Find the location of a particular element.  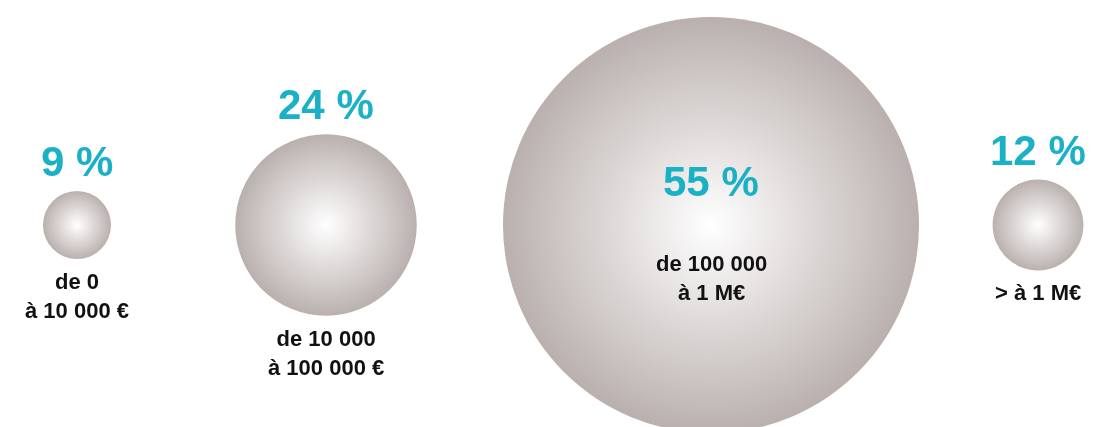

category-label: de 10 000 à 100 000 € is located at coordinates (326, 353).